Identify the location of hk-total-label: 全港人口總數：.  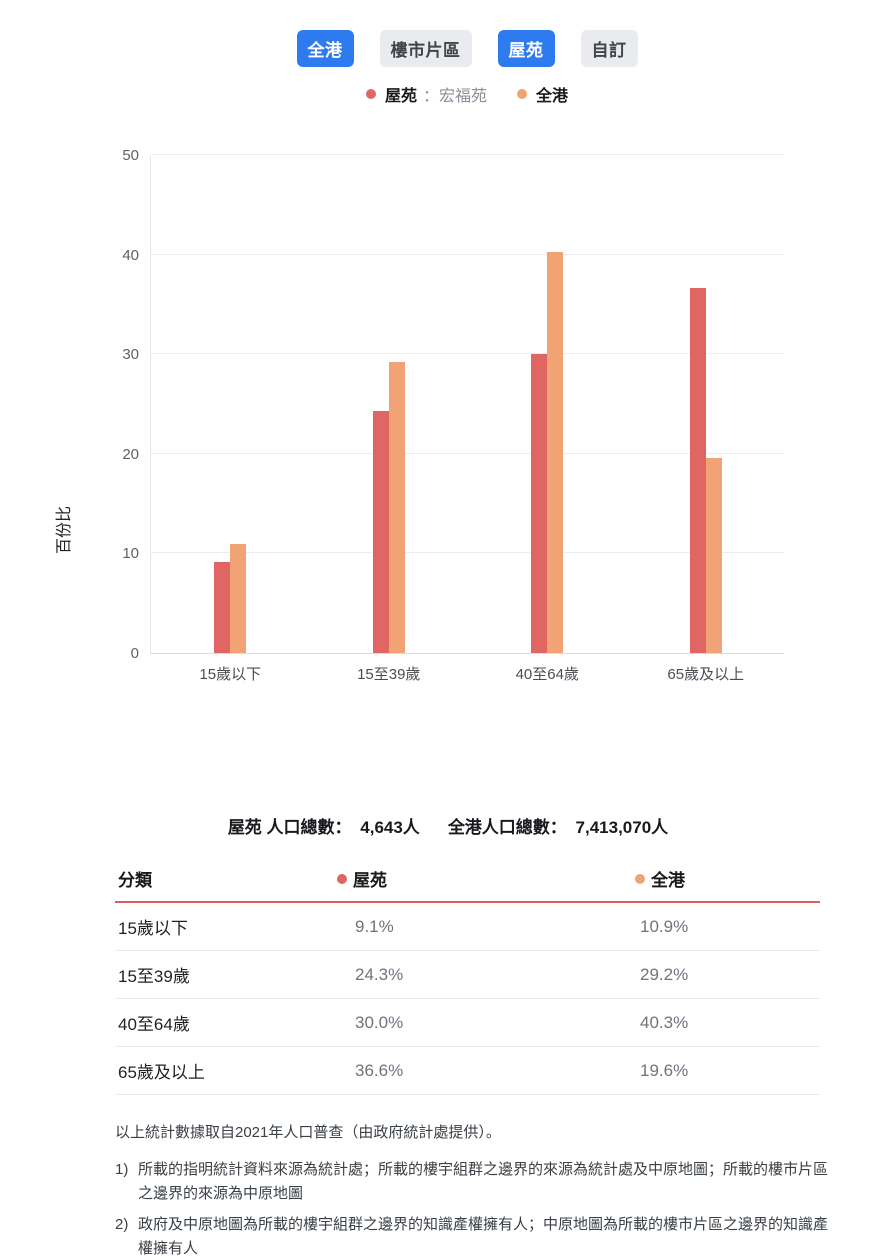
(507, 827).